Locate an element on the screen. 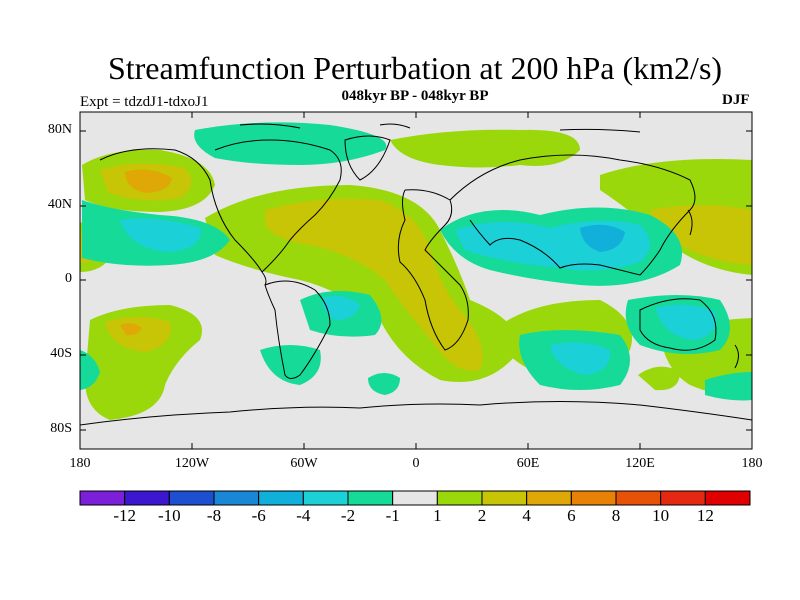 The width and height of the screenshot is (800, 600). colorbar-label: 8 is located at coordinates (616, 515).